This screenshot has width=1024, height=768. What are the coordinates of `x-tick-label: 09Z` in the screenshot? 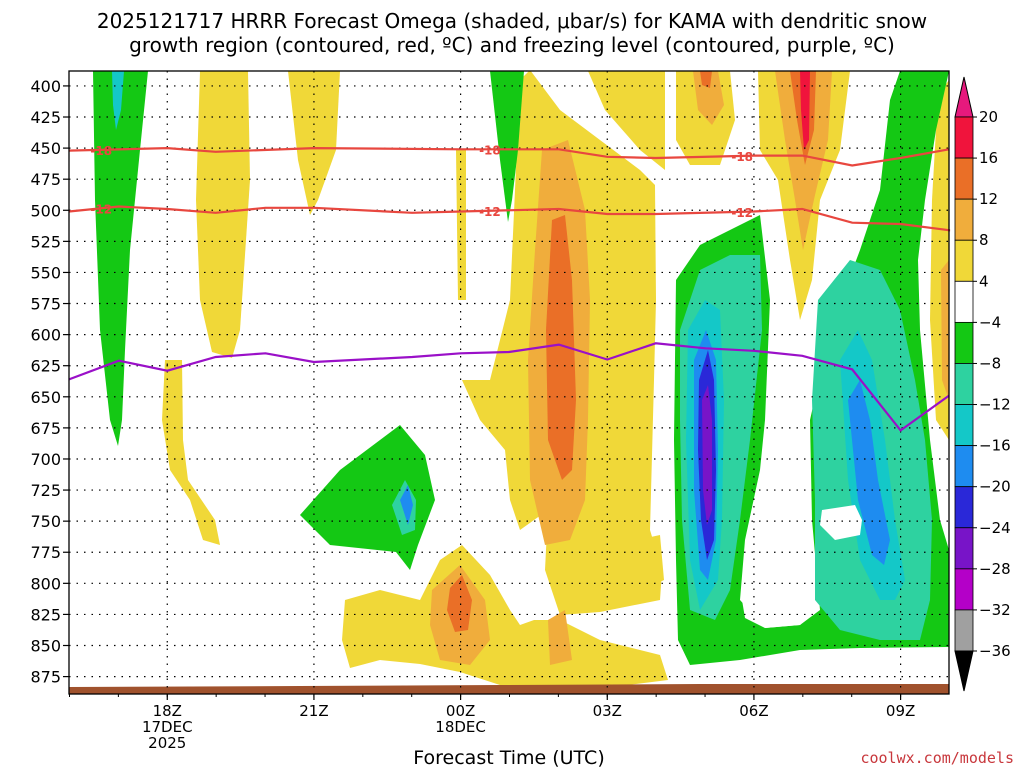 It's located at (900, 711).